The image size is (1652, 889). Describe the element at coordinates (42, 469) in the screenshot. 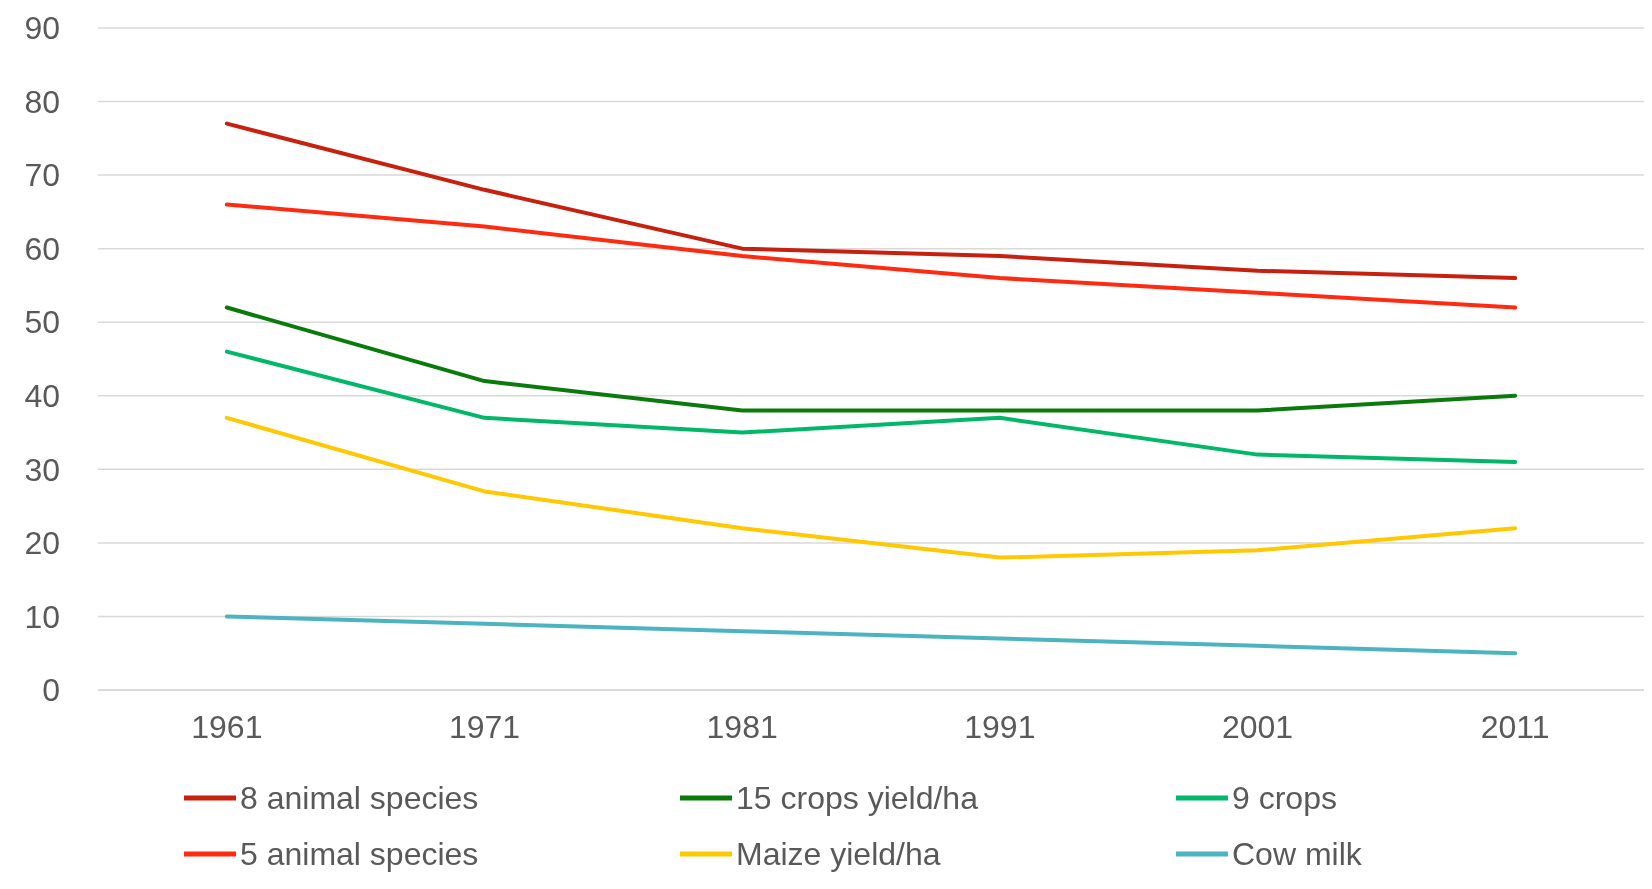

I see `y-tick-label: 30` at that location.